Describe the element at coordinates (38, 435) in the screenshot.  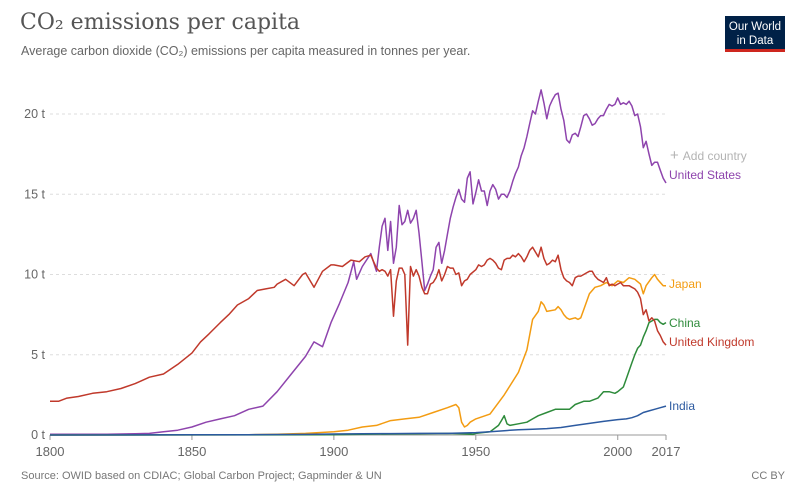
I see `y-tick-label: 0 t` at that location.